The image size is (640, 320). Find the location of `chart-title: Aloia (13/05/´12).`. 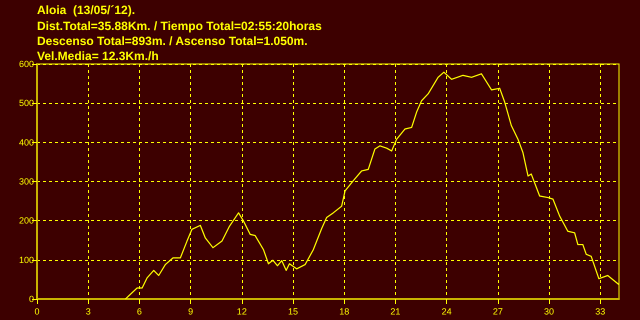

chart-title: Aloia (13/05/´12). is located at coordinates (86, 10).